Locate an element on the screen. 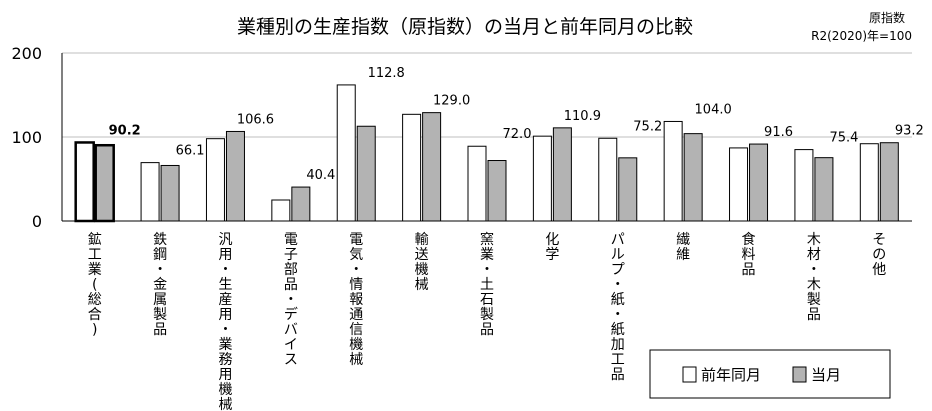 The image size is (932, 411). y-tick-label: 100 is located at coordinates (26, 137).